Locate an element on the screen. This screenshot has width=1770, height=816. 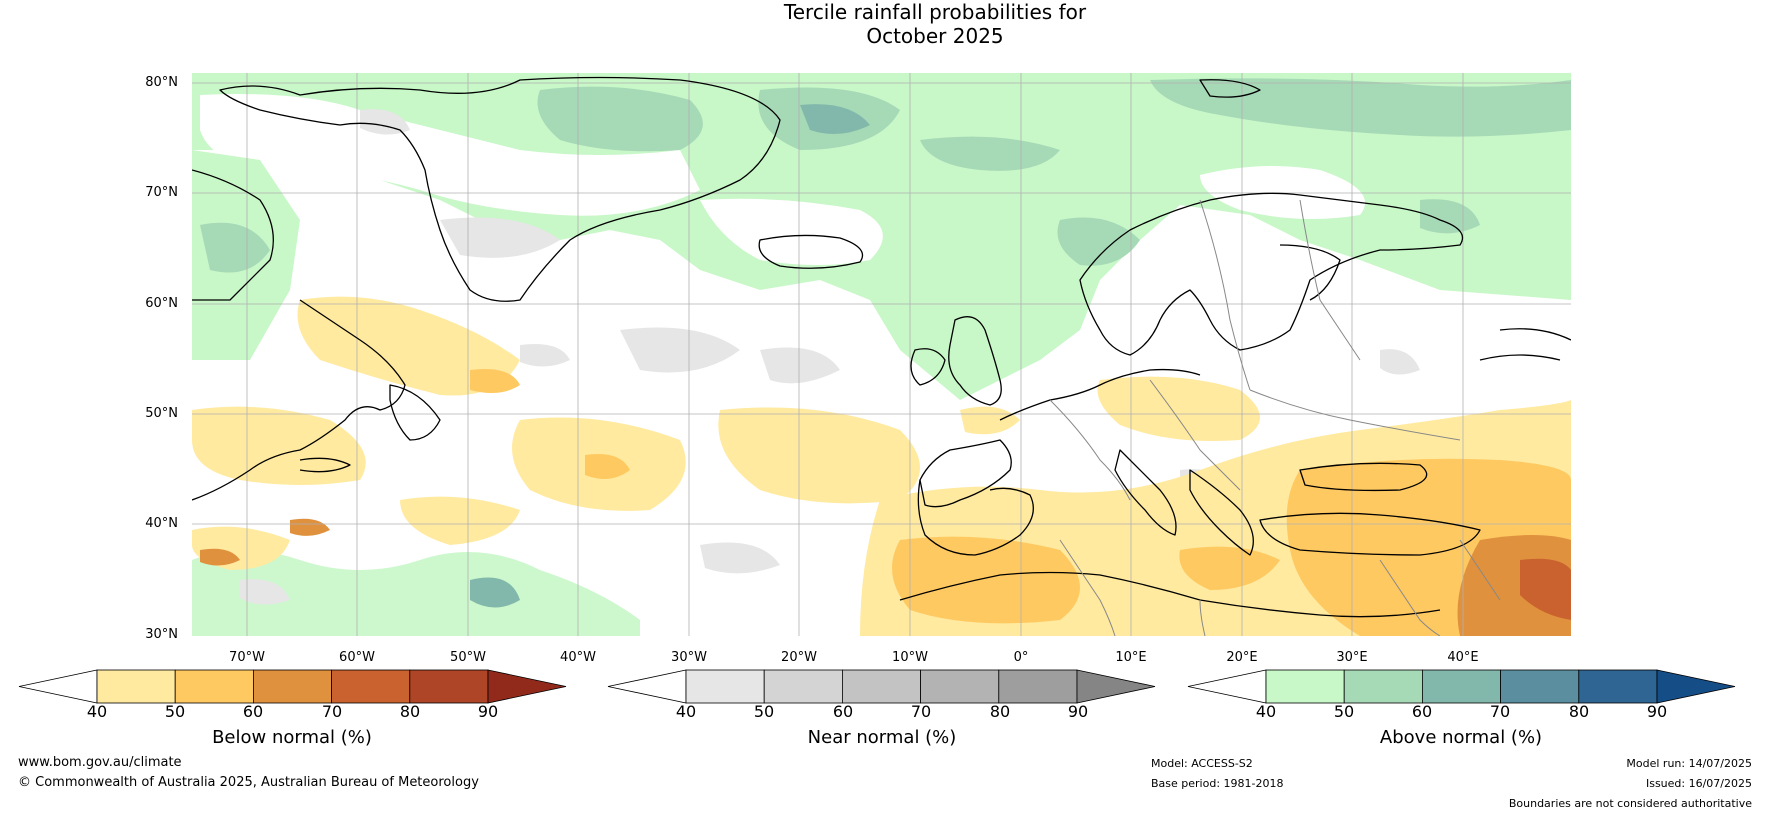
cbar-below-tick-70: 70 is located at coordinates (332, 711).